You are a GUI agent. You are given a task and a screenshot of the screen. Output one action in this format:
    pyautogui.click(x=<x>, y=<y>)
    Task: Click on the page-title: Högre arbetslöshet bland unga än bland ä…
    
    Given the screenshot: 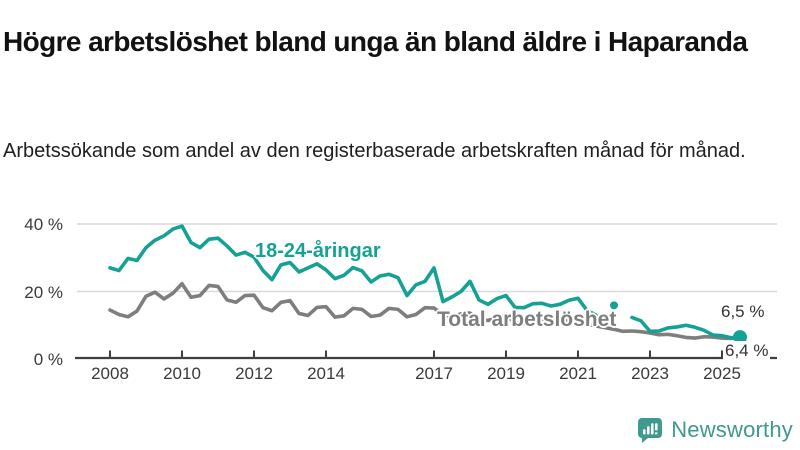 What is the action you would take?
    pyautogui.click(x=375, y=41)
    